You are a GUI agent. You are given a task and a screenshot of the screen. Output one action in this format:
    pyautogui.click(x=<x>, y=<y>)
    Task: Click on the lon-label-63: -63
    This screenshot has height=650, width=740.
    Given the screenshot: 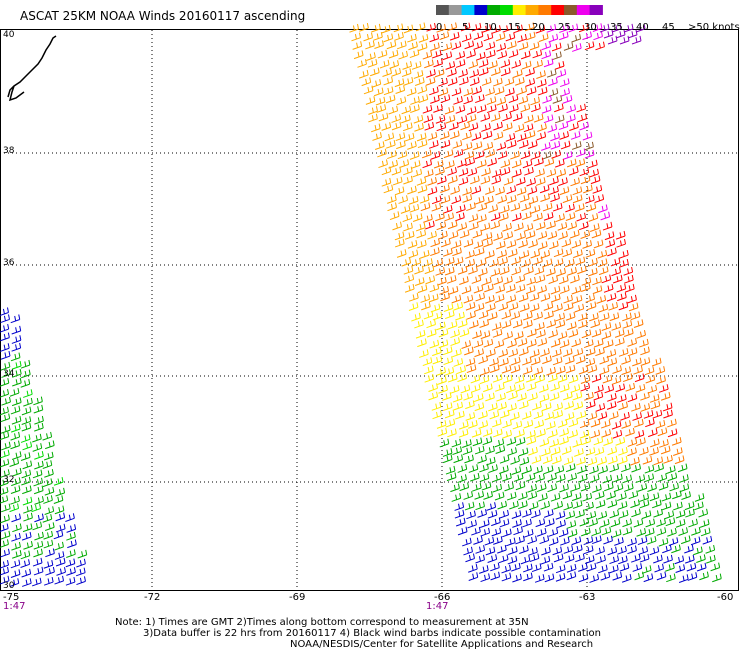 What is the action you would take?
    pyautogui.click(x=587, y=597)
    